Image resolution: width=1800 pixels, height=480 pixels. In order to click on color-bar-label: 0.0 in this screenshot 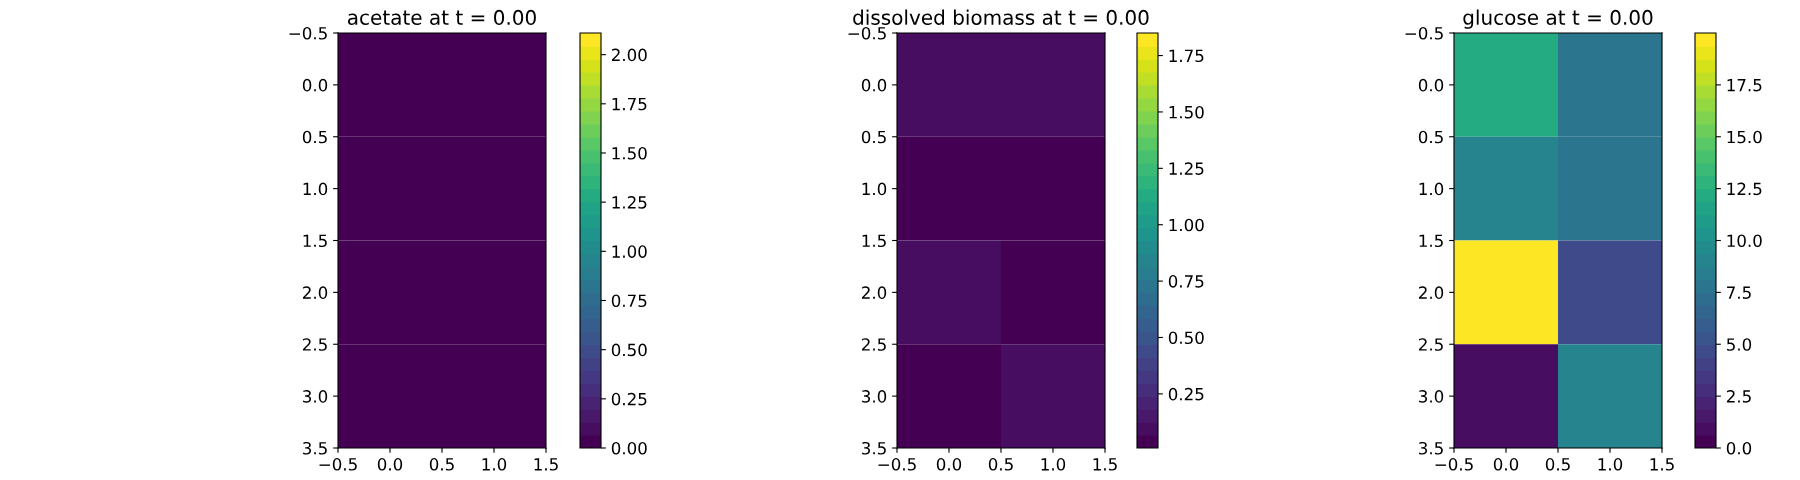, I will do `click(1739, 448)`.